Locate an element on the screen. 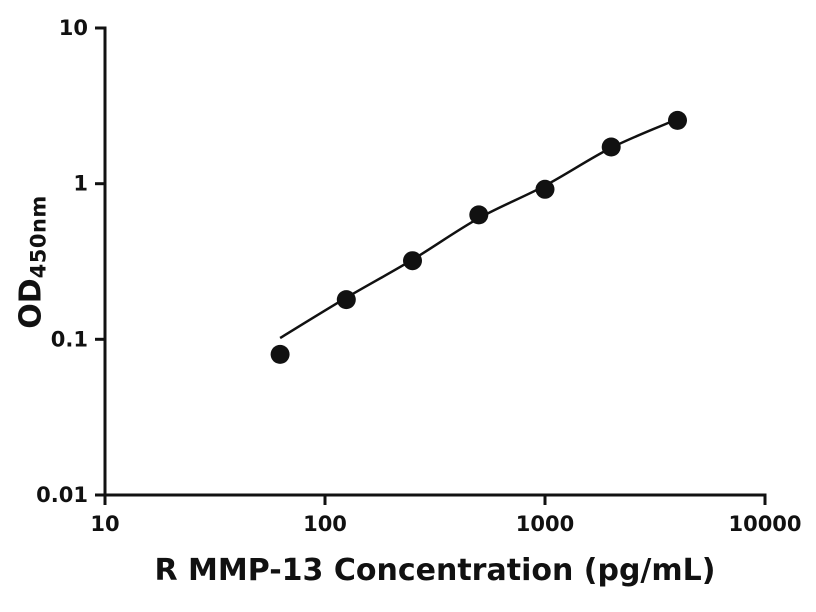  y-tick-label: 0.01 is located at coordinates (62, 495).